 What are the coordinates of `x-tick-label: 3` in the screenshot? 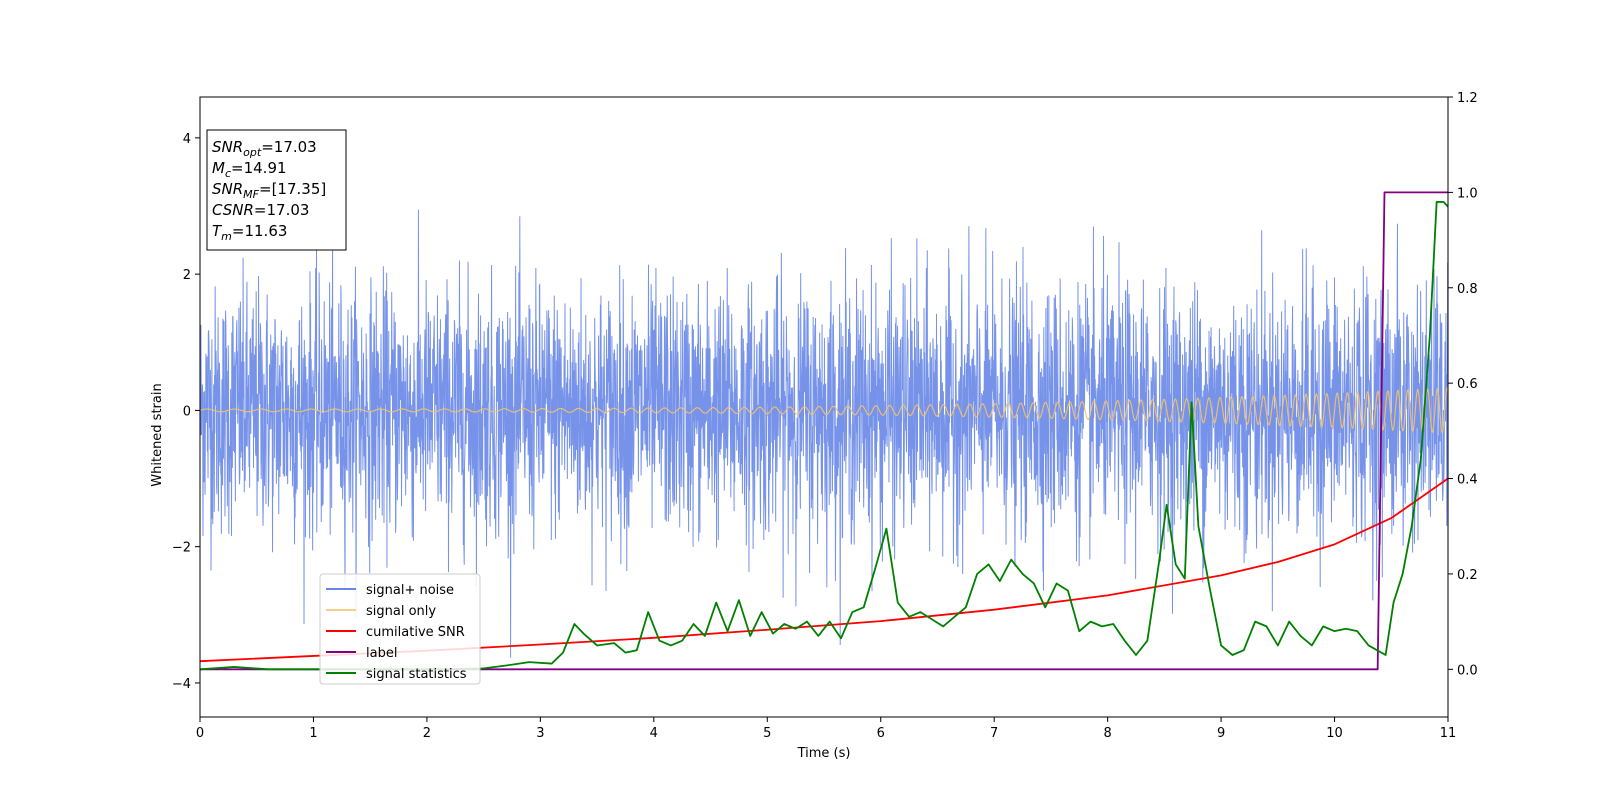 It's located at (540, 733).